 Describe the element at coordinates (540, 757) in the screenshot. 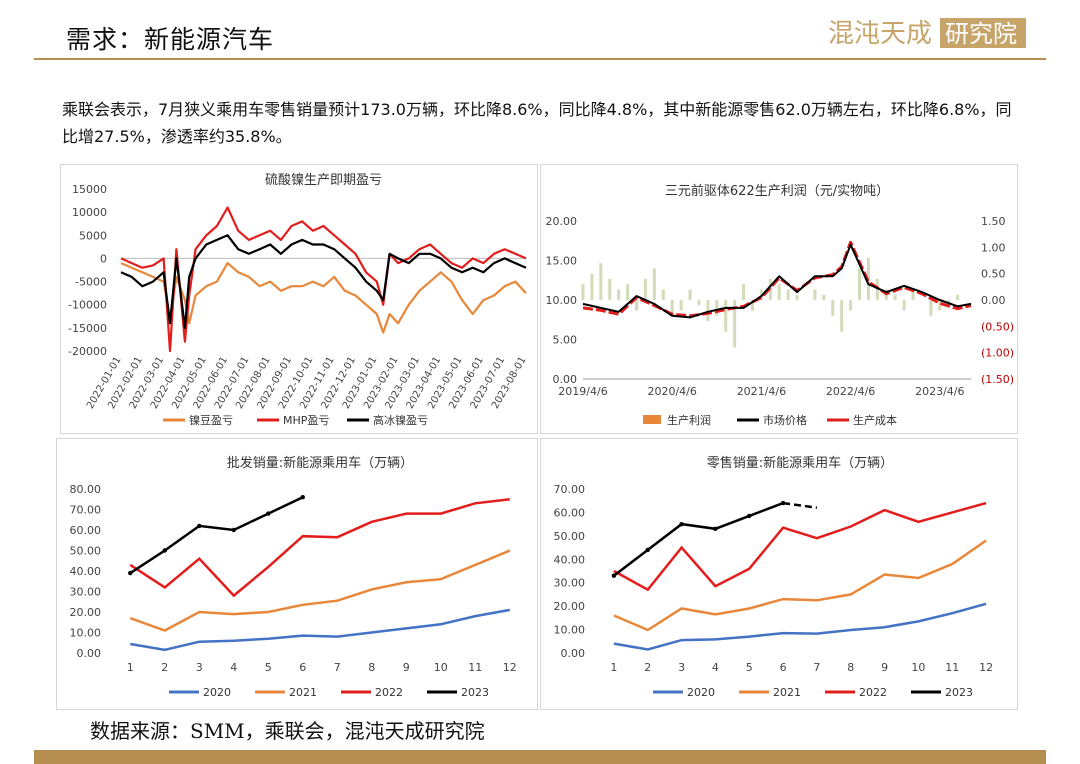

I see `footer-bar` at that location.